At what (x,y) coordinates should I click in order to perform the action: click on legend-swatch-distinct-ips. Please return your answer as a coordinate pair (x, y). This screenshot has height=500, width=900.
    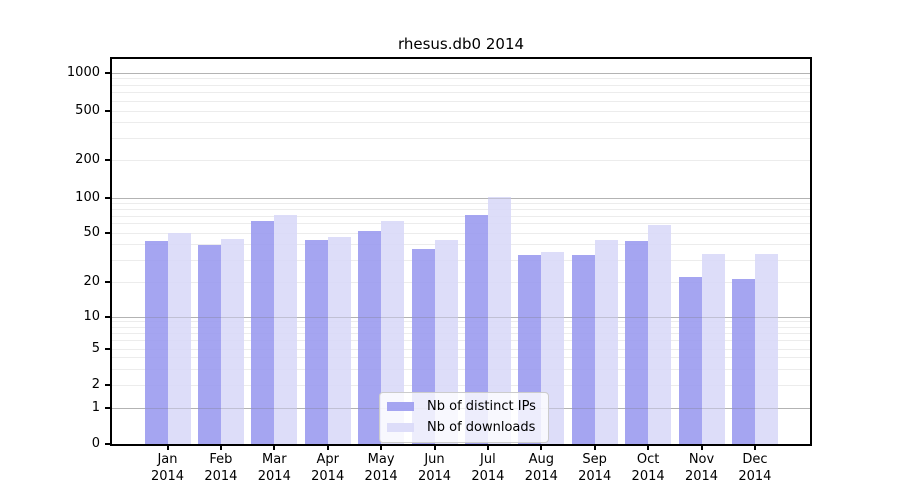
    Looking at the image, I should click on (400, 406).